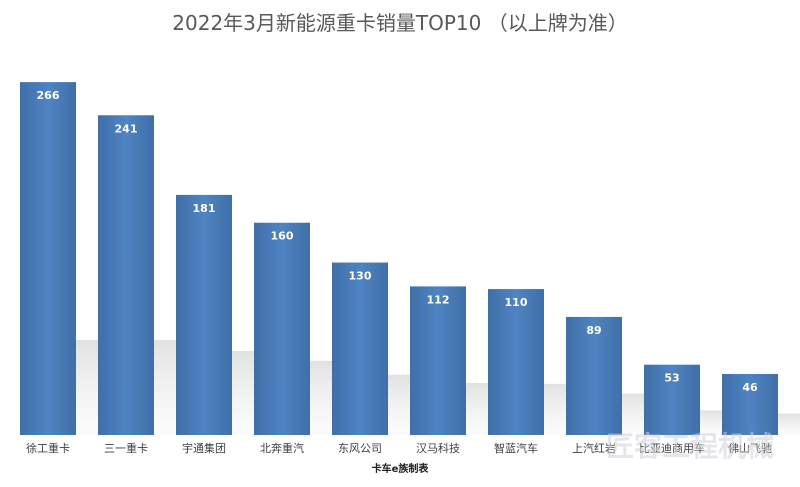 The image size is (800, 487). I want to click on category-label-3: 宇通集团, so click(204, 448).